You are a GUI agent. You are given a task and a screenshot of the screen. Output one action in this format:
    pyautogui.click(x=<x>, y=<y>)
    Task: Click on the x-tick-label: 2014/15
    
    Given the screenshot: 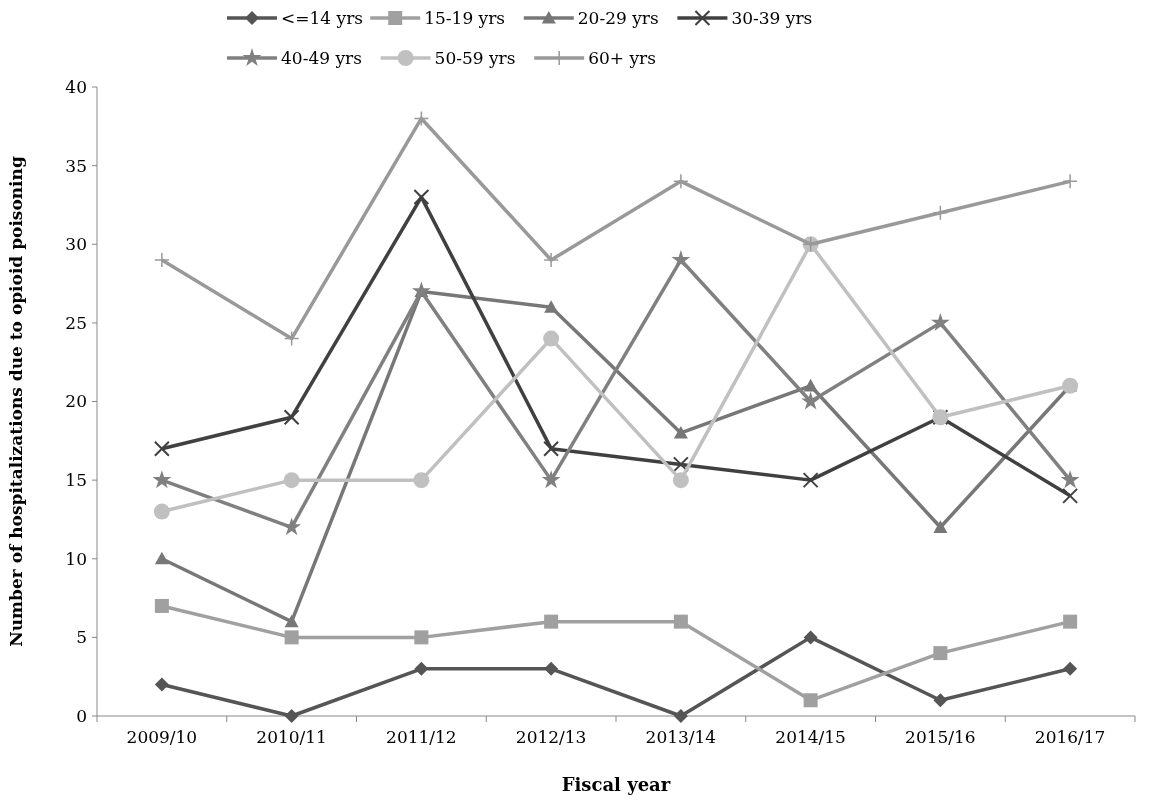 What is the action you would take?
    pyautogui.click(x=810, y=737)
    